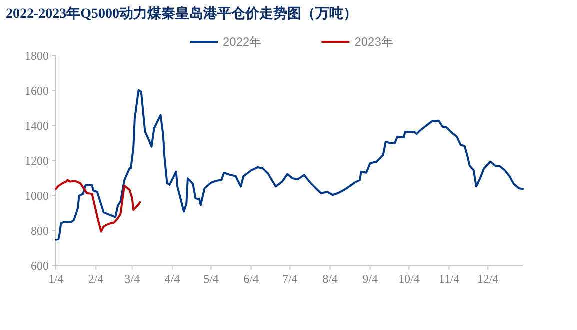  I want to click on x-tick-label: 12/4, so click(488, 279).